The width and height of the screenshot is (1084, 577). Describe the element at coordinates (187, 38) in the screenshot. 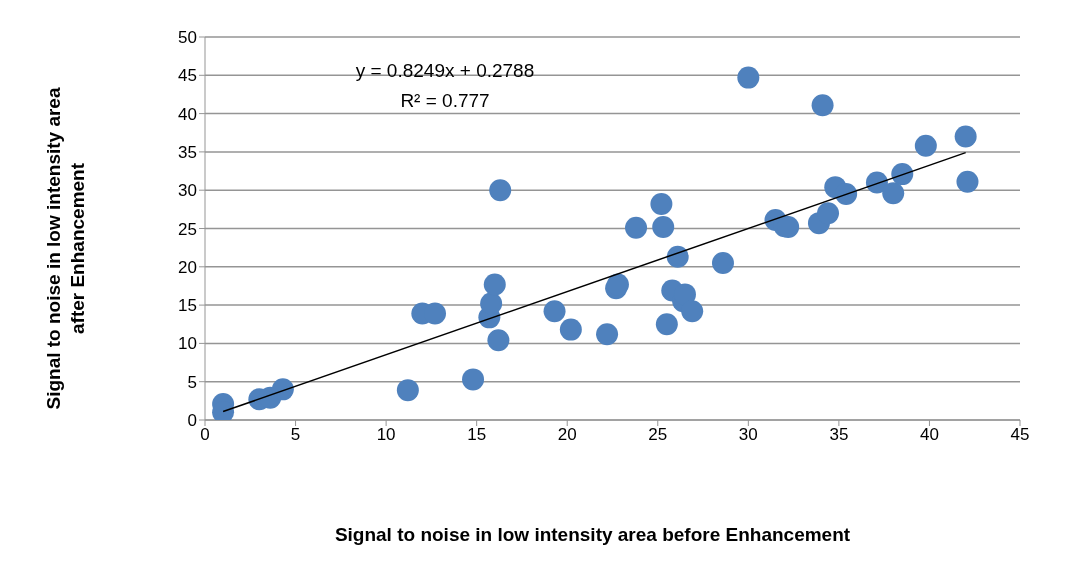

I see `y-tick-label: 50` at that location.